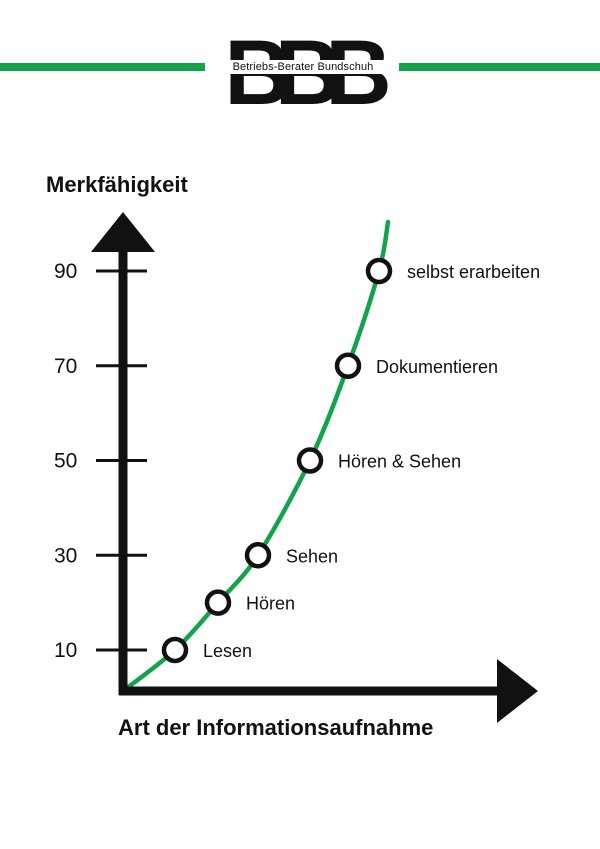 The height and width of the screenshot is (849, 600). I want to click on y-tick-label: 10, so click(65, 650).